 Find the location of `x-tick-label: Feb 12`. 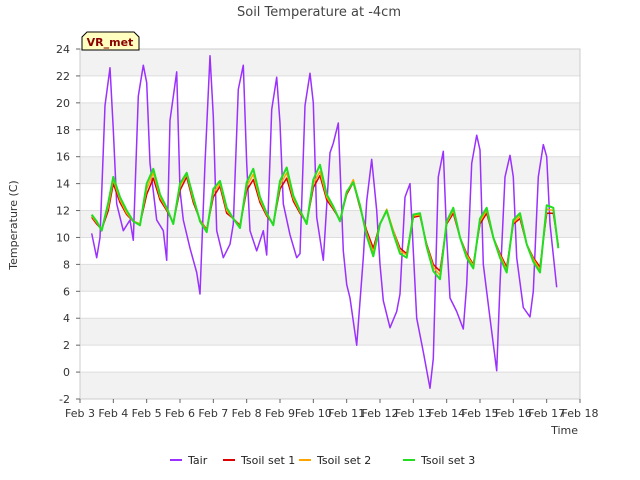

x-tick-label: Feb 12 is located at coordinates (380, 413).